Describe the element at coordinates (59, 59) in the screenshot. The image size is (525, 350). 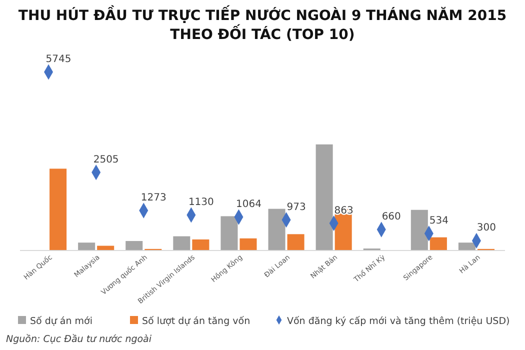
I see `data-label: 5745` at that location.